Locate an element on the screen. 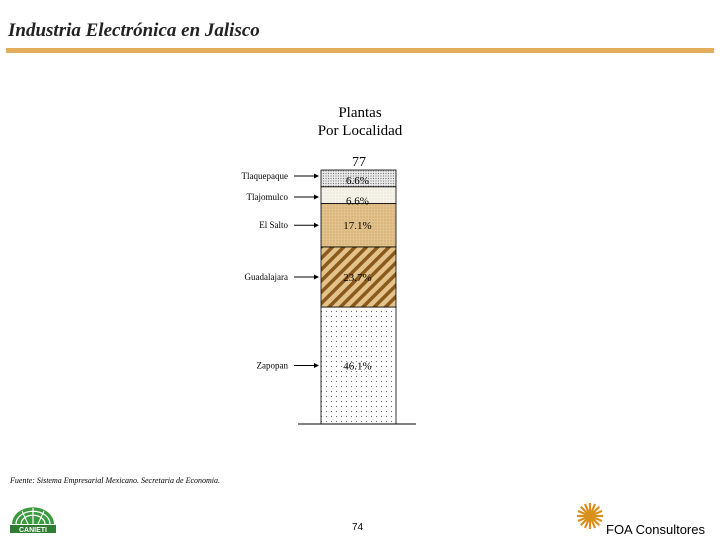  title-rule is located at coordinates (360, 50).